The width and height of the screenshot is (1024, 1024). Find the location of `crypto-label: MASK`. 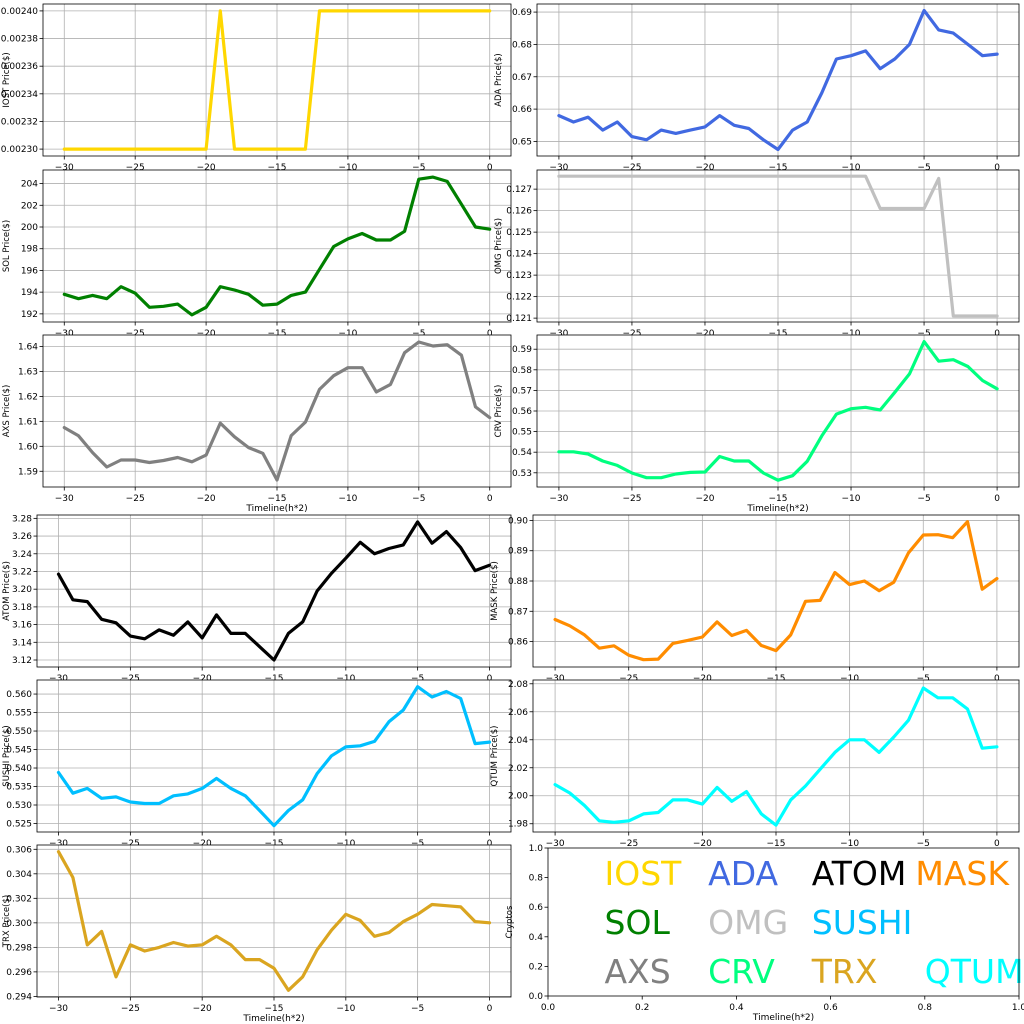

crypto-label: MASK is located at coordinates (962, 873).